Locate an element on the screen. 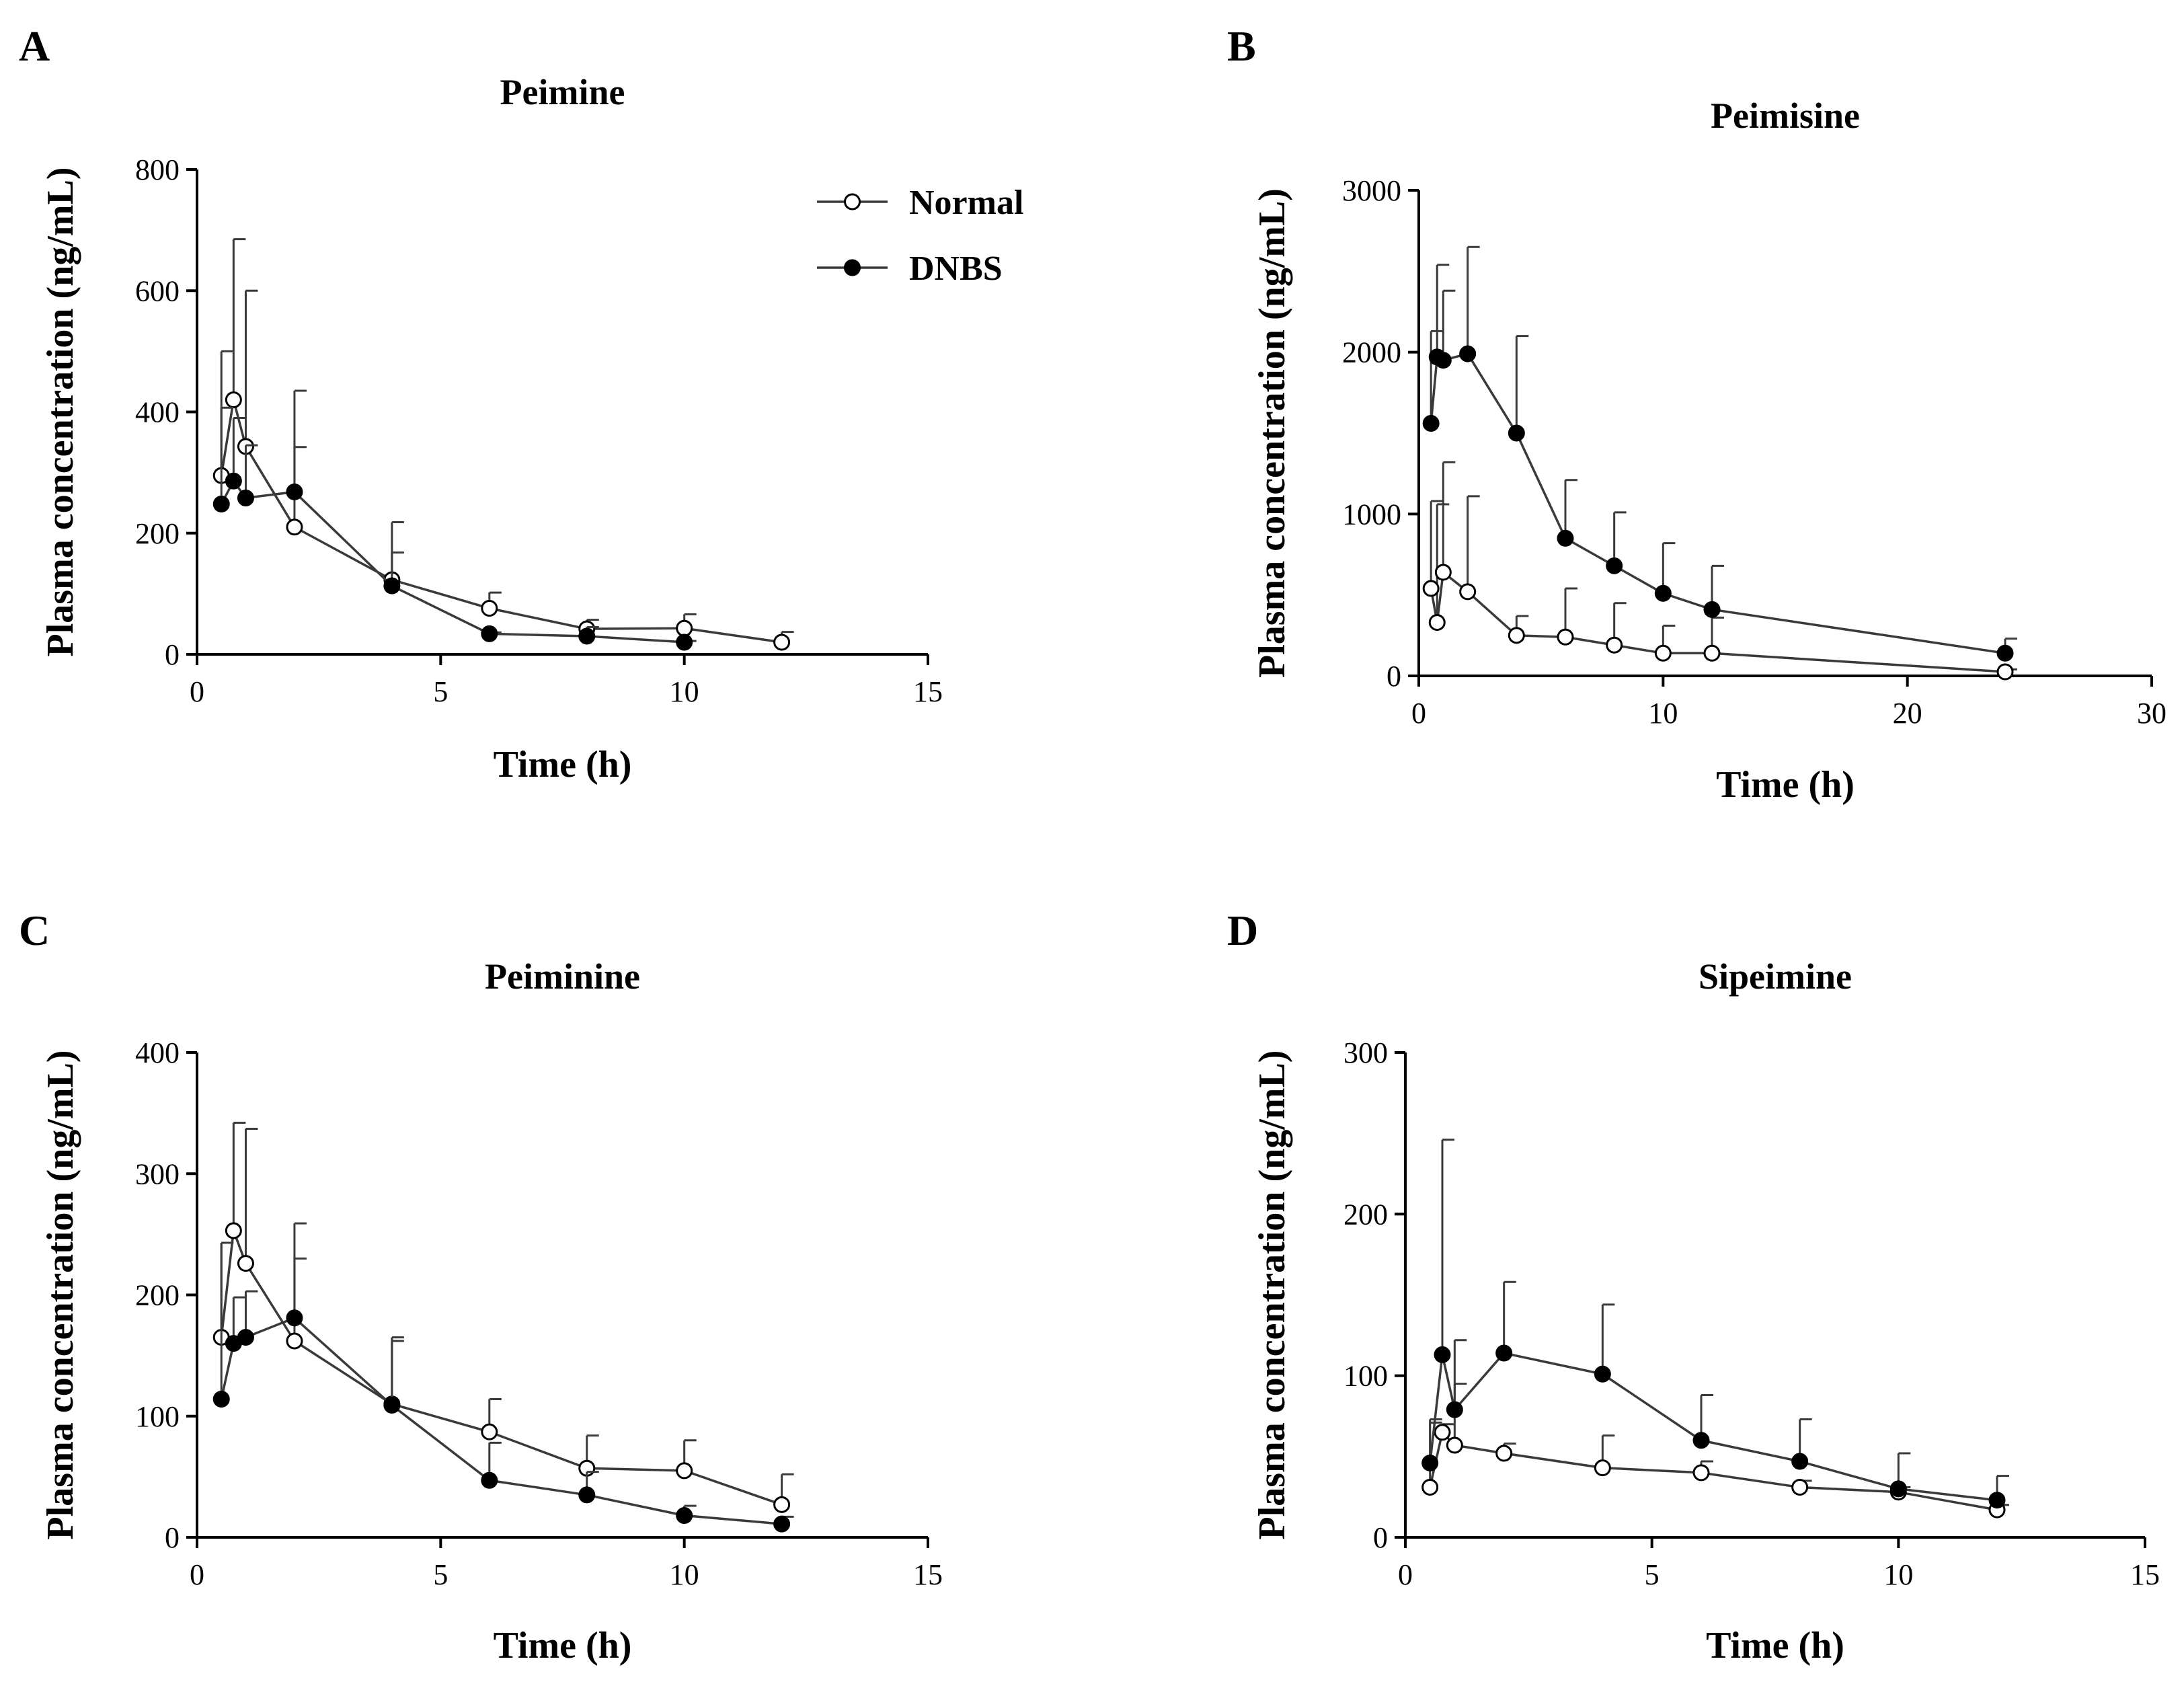 The width and height of the screenshot is (2184, 1690). legend-label-normal: Normal is located at coordinates (966, 203).